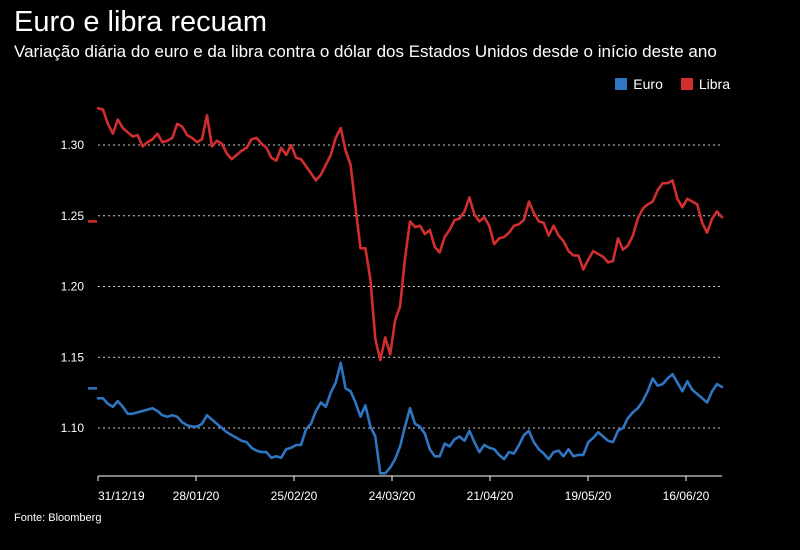  Describe the element at coordinates (621, 84) in the screenshot. I see `legend-swatch-euro` at that location.